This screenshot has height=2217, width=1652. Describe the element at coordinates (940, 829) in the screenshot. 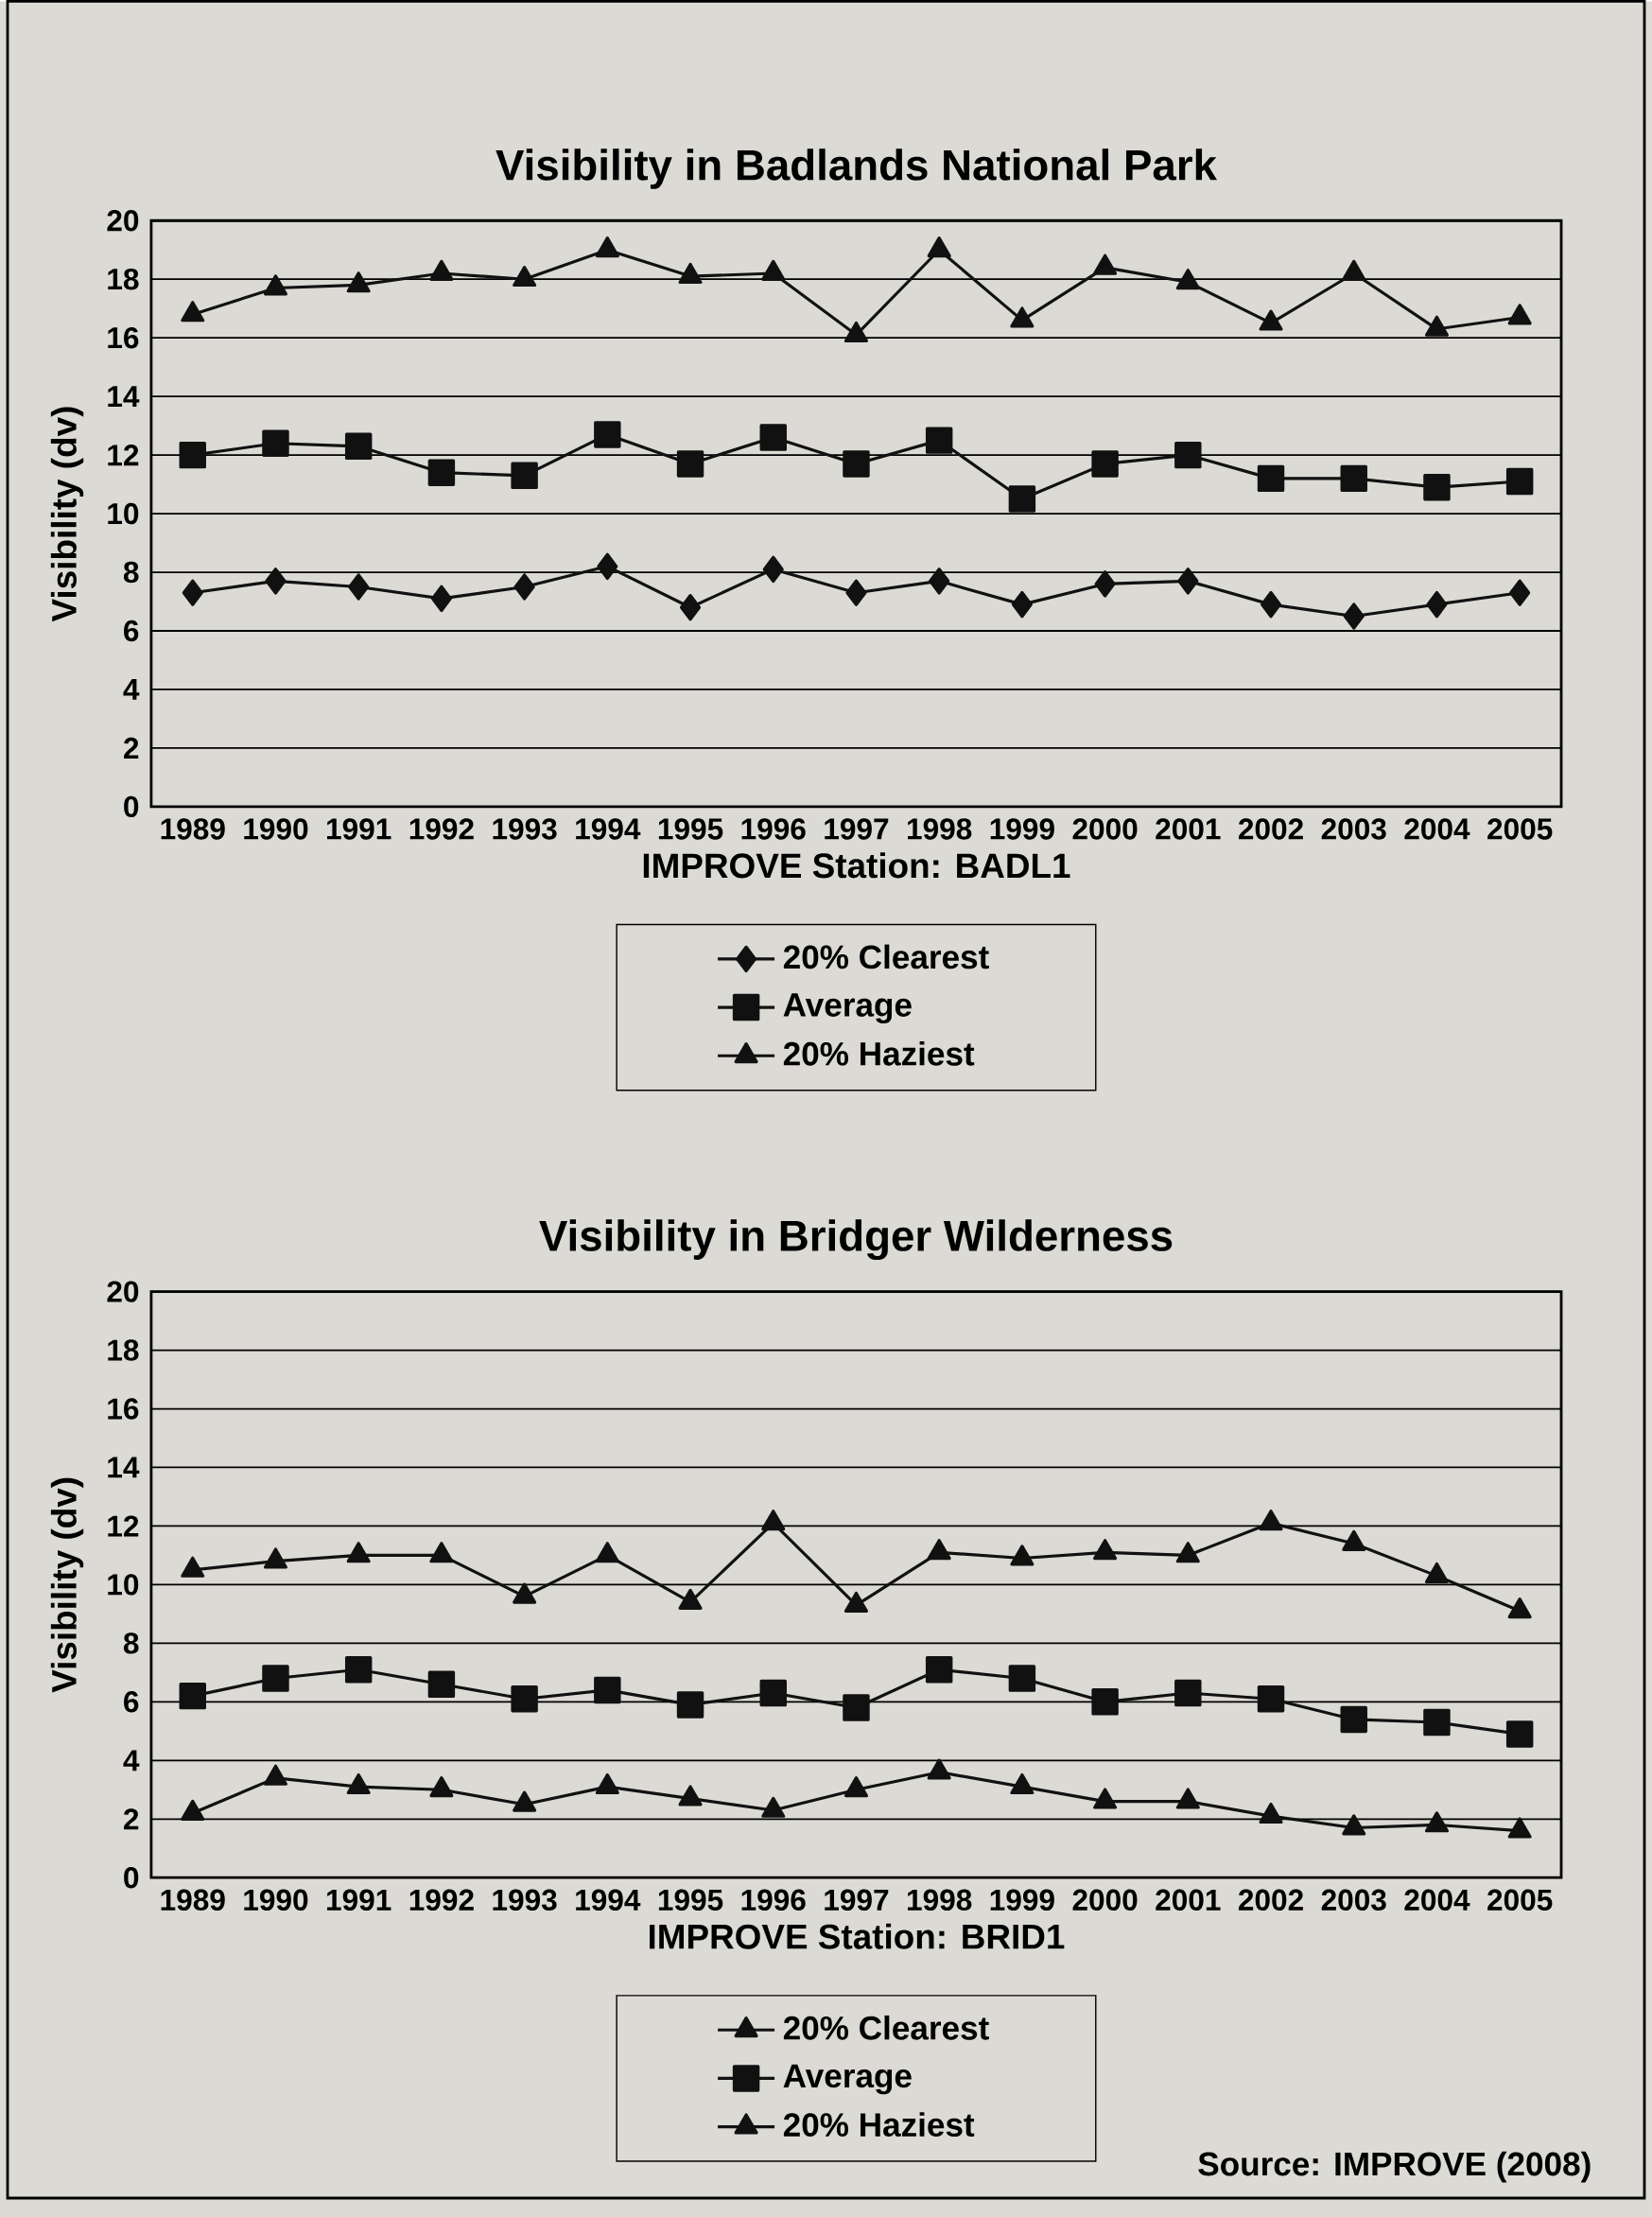

I see `x-tick-label: 1998` at that location.